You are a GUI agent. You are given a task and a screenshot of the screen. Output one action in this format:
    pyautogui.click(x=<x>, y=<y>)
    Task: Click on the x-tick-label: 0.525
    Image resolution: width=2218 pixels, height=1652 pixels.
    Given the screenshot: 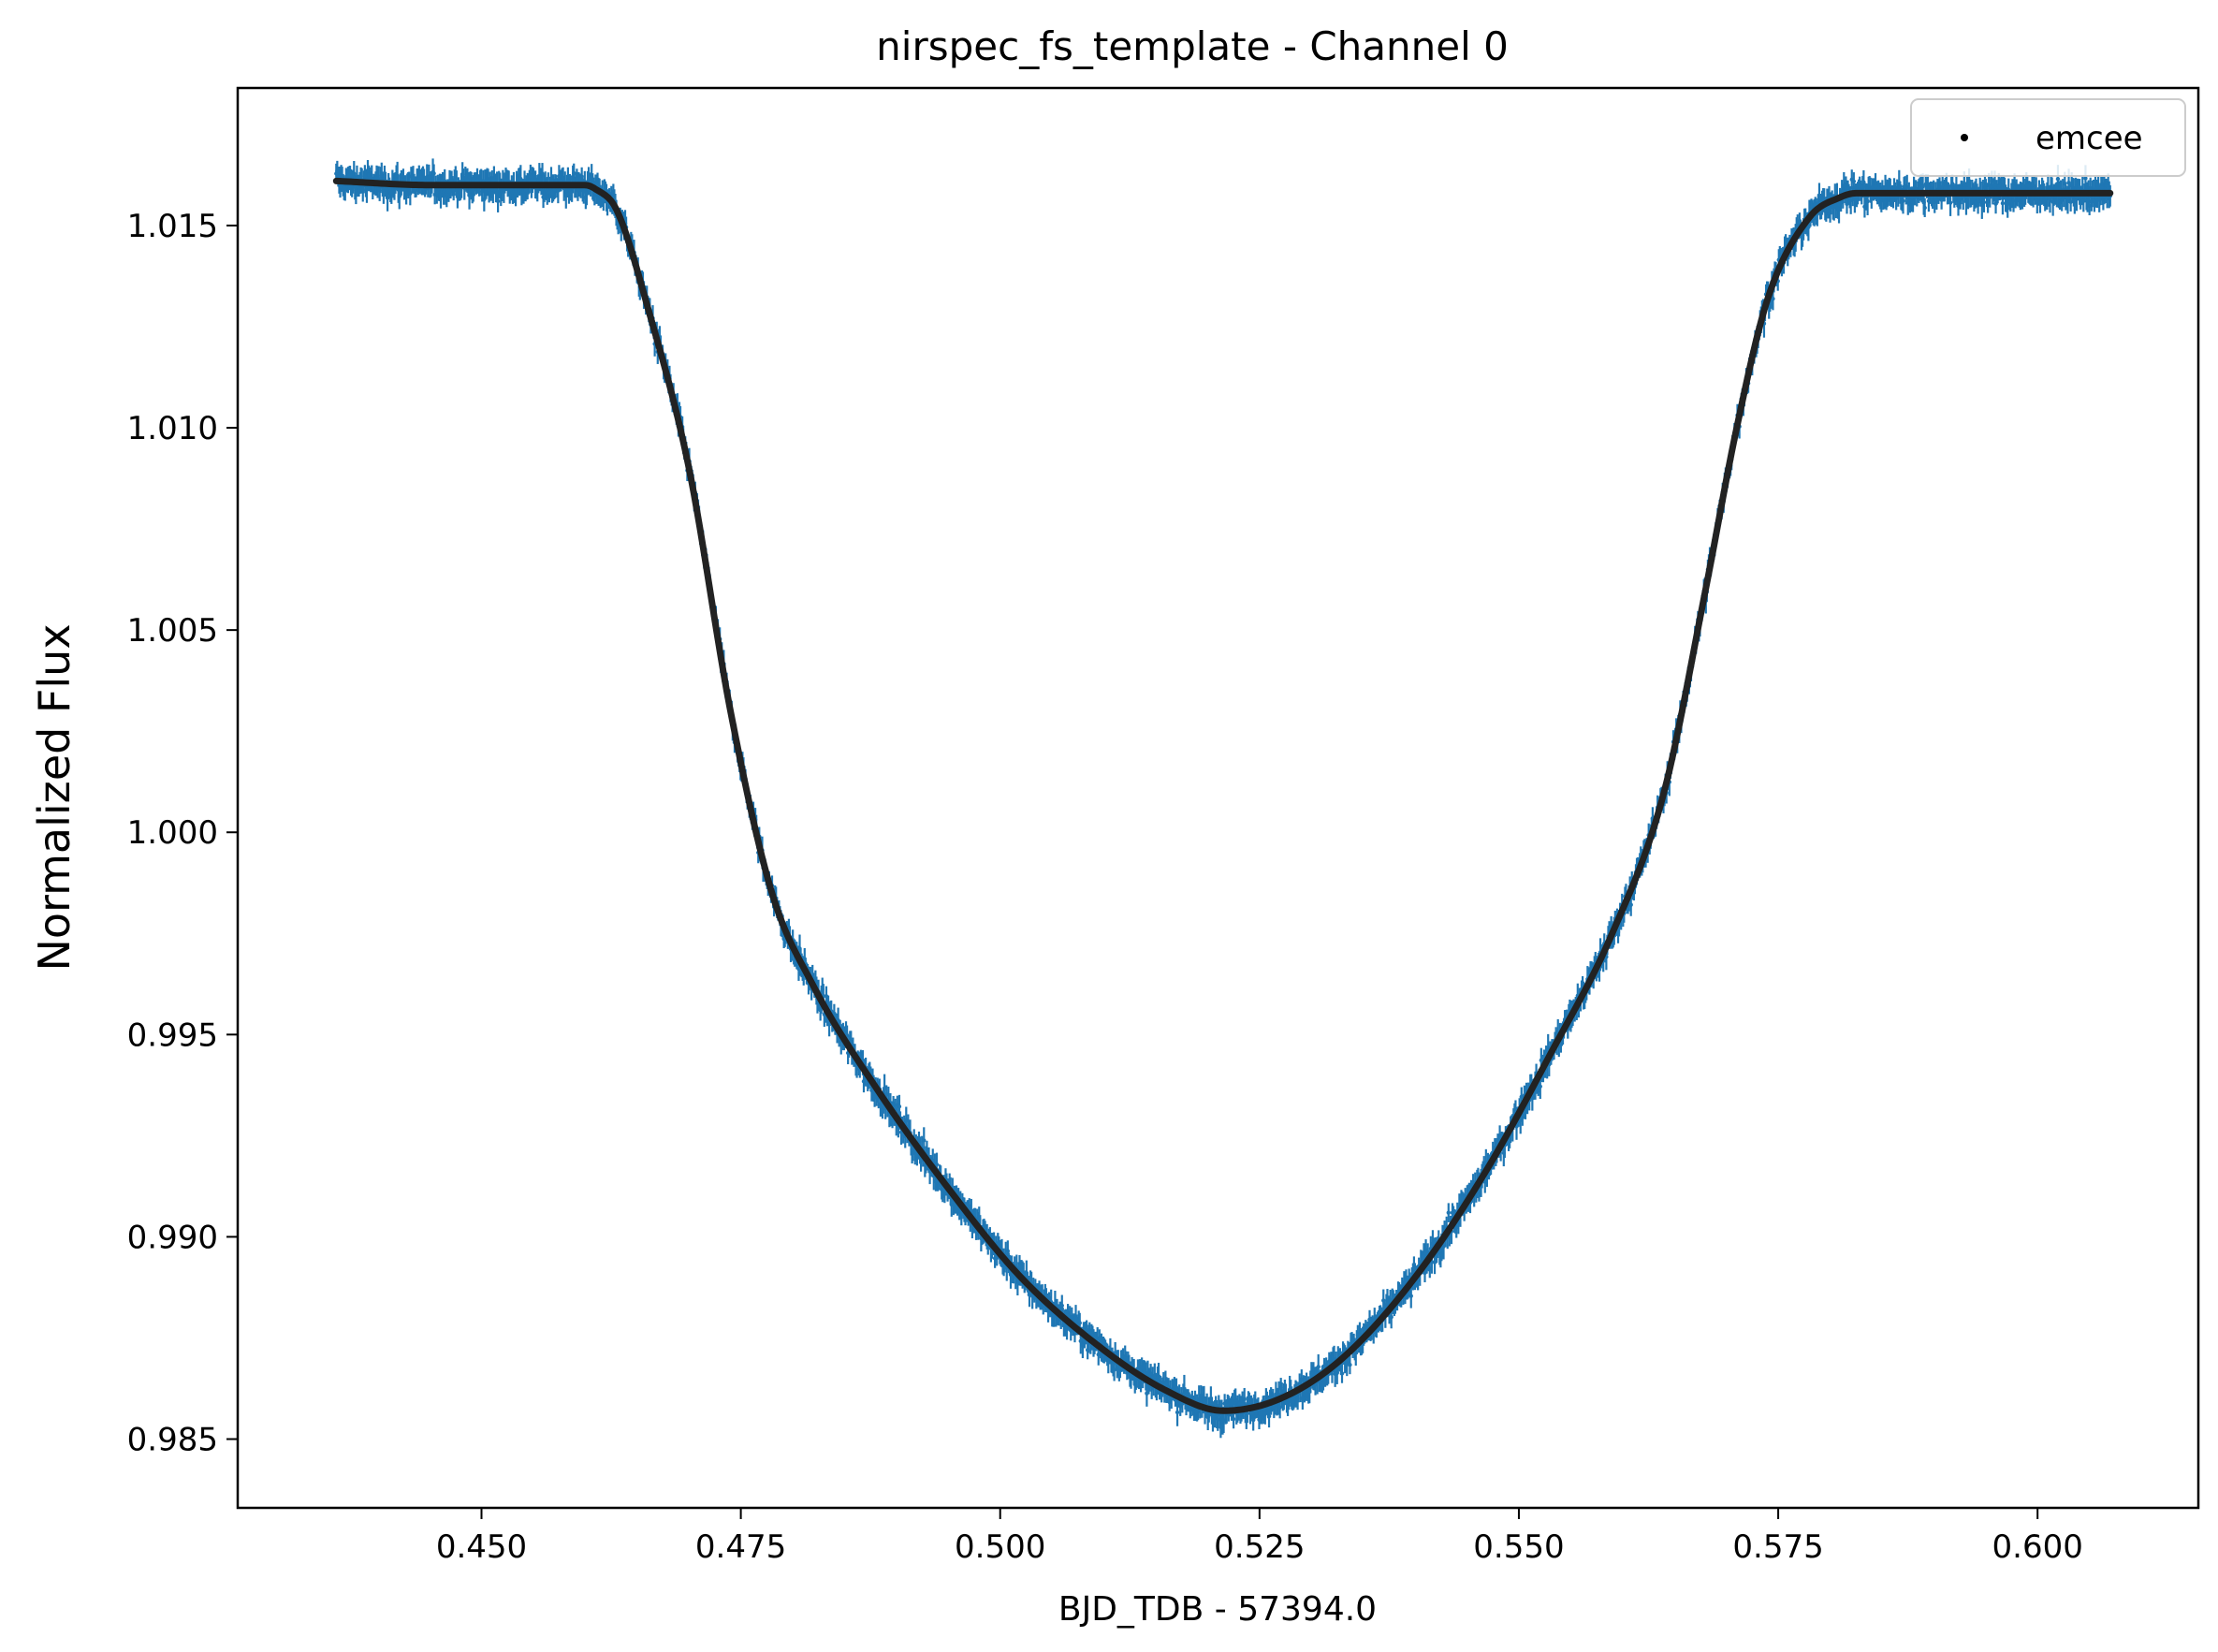 What is the action you would take?
    pyautogui.click(x=1259, y=1547)
    